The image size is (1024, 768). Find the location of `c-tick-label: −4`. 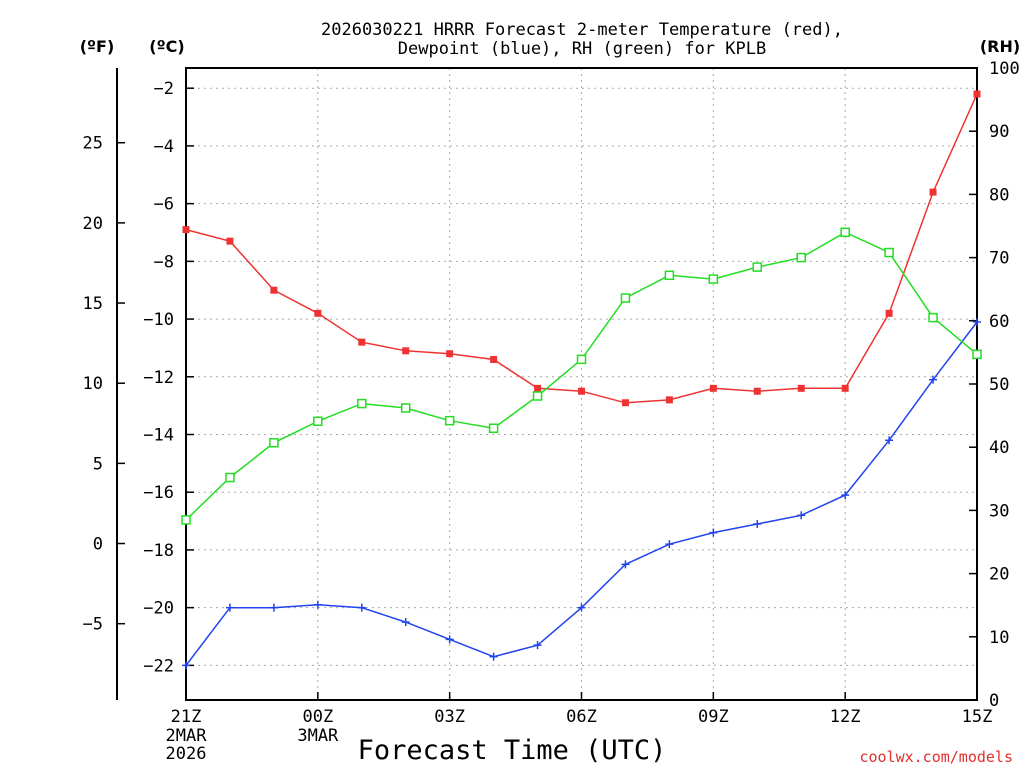

c-tick-label: −4 is located at coordinates (164, 147).